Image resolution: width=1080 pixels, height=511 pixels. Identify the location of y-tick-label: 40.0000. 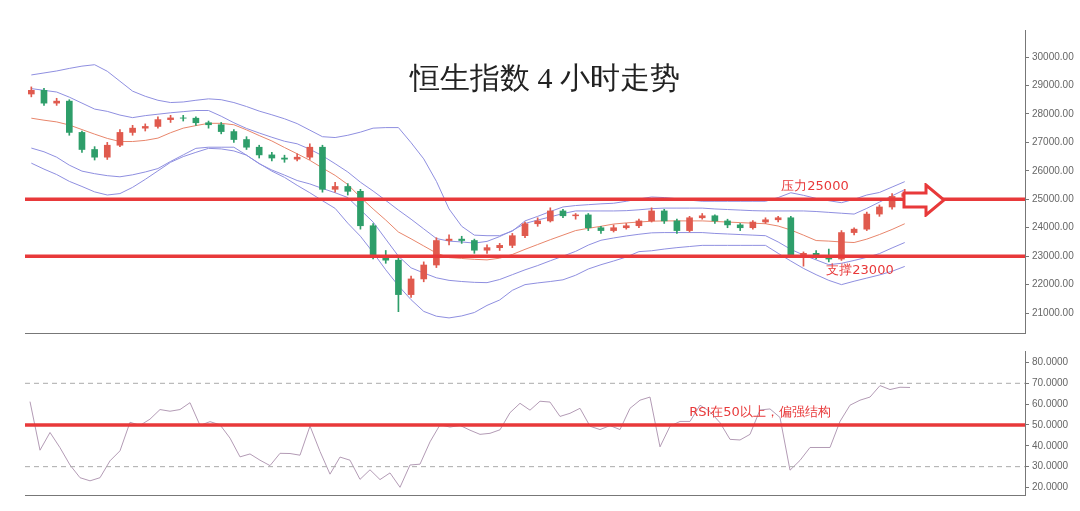
(1050, 445).